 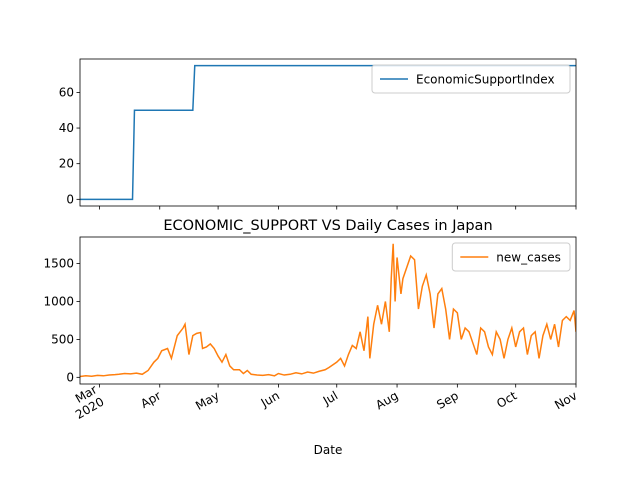 I want to click on x-tick-label: Sep, so click(x=447, y=399).